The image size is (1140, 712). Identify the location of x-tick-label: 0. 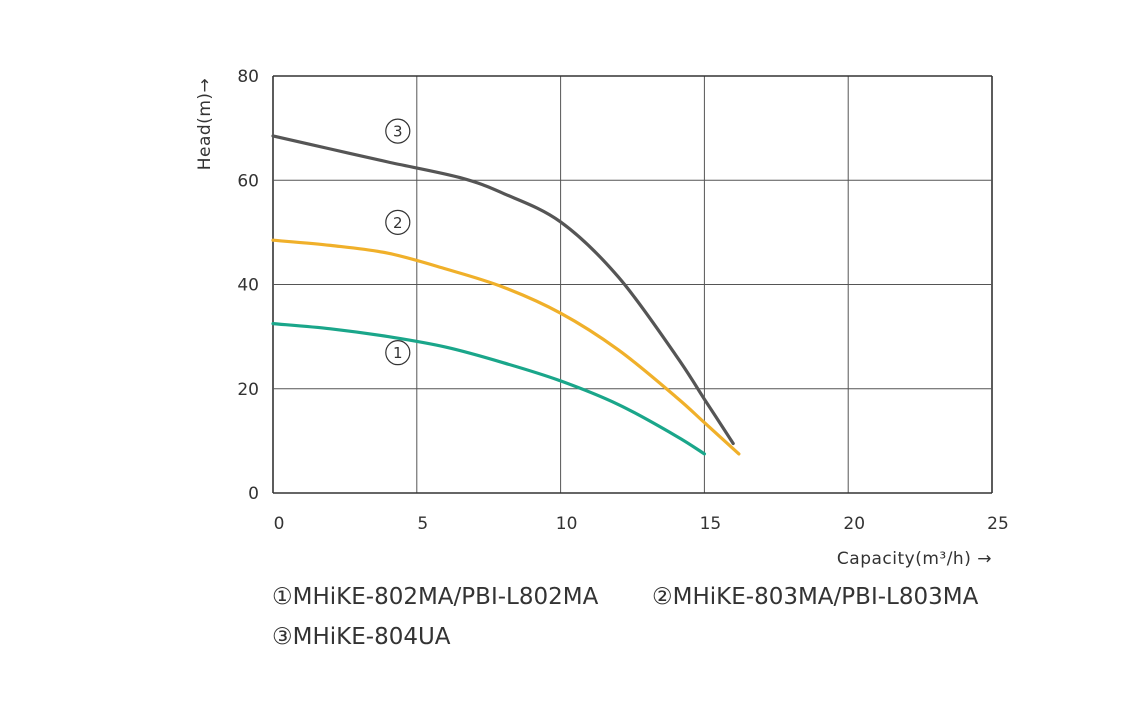
(279, 524).